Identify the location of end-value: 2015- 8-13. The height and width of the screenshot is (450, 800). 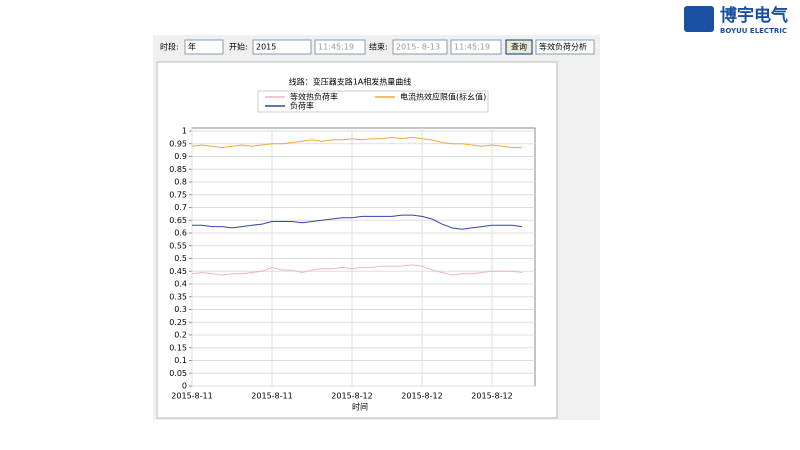
(418, 47).